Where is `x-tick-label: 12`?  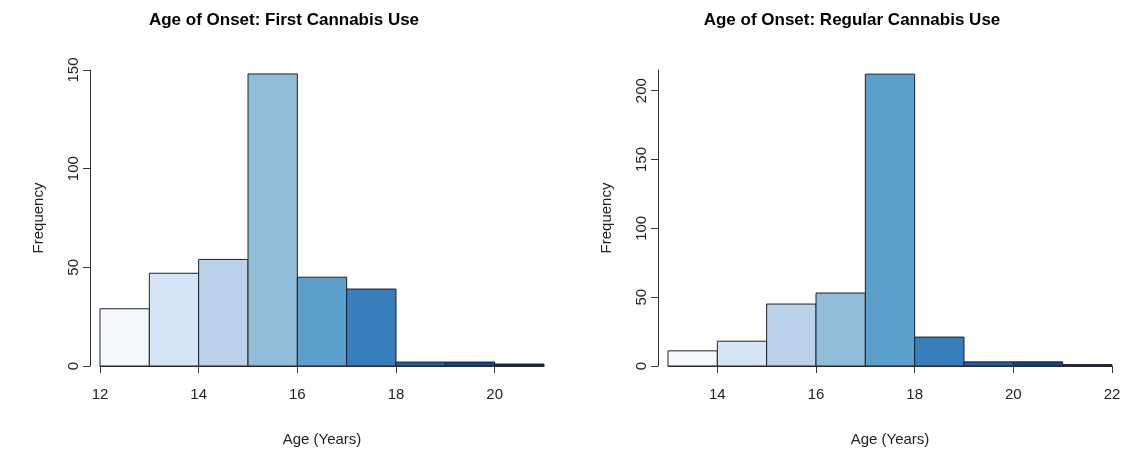 x-tick-label: 12 is located at coordinates (100, 393).